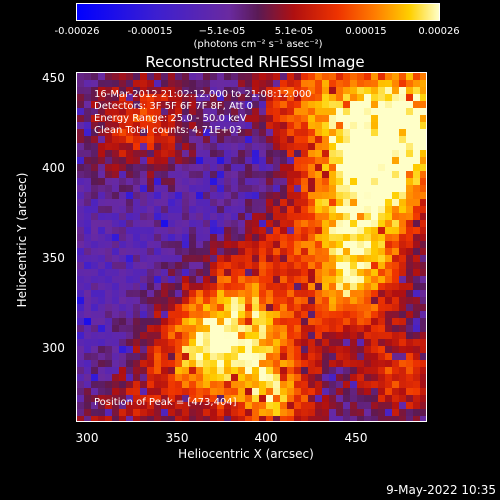  What do you see at coordinates (165, 402) in the screenshot?
I see `peak-position: Position of Peak = [473,404]` at bounding box center [165, 402].